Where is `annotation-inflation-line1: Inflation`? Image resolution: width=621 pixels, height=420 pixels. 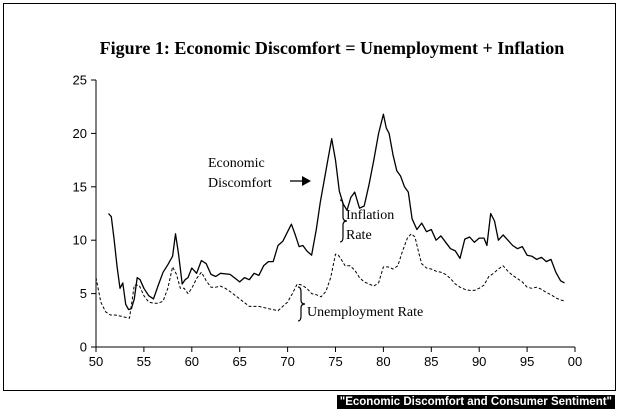 annotation-inflation-line1: Inflation is located at coordinates (370, 215).